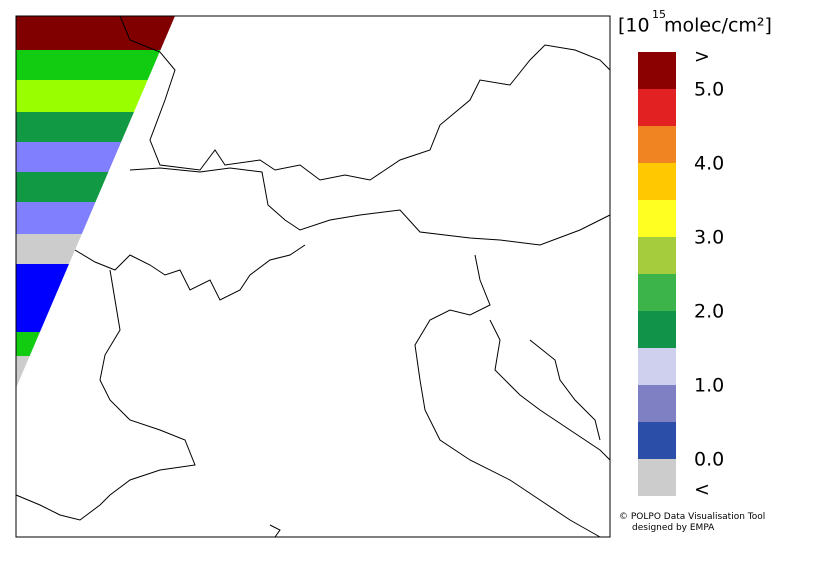 Image resolution: width=813 pixels, height=566 pixels. Describe the element at coordinates (709, 460) in the screenshot. I see `colorbar-label: 0.0` at that location.